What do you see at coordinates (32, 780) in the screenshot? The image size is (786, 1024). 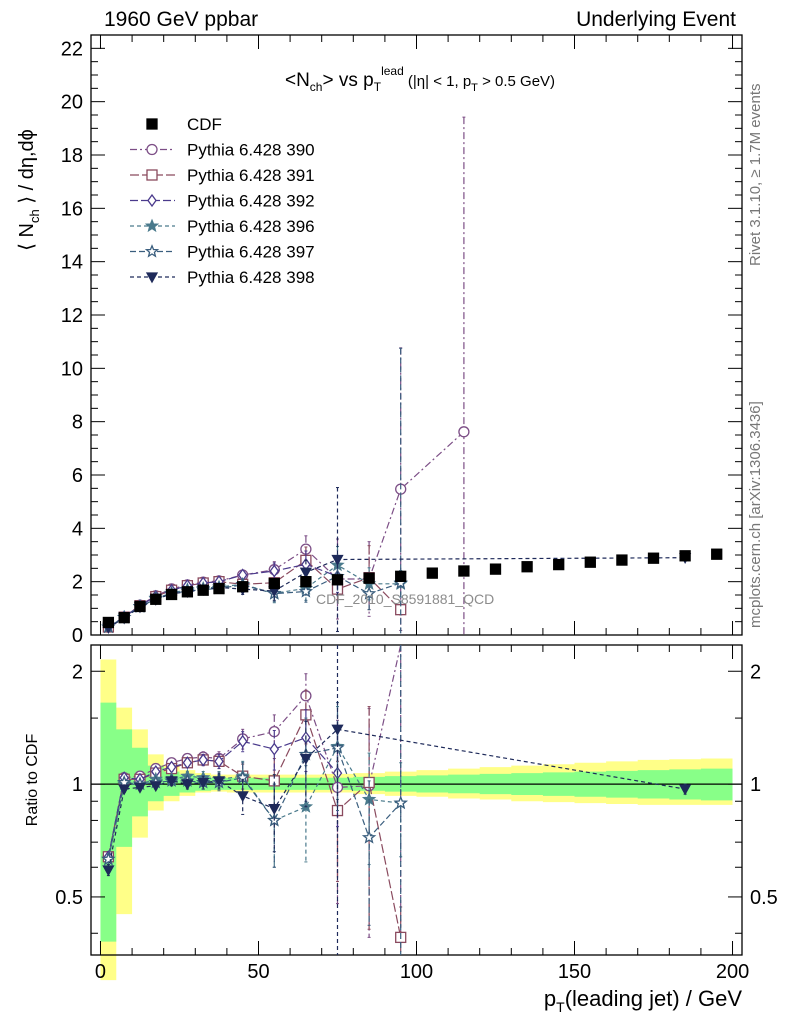 I see `ratio-y-axis-title: Ratio to CDF` at bounding box center [32, 780].